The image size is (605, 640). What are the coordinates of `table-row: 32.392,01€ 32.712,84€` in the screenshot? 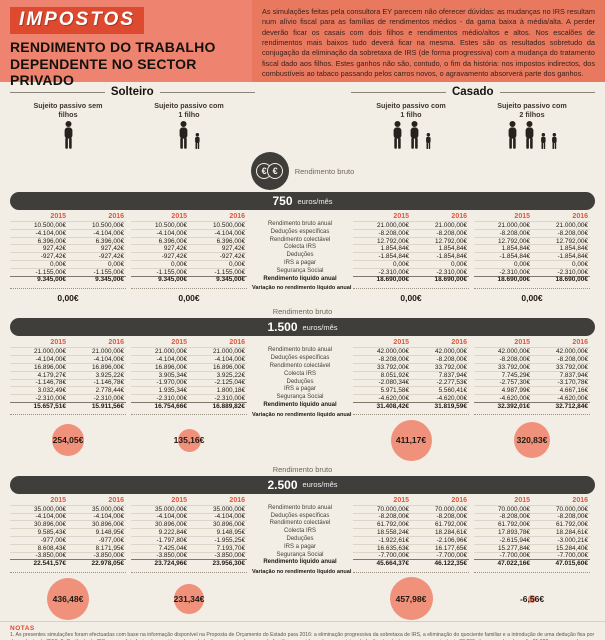 It's located at (532, 405).